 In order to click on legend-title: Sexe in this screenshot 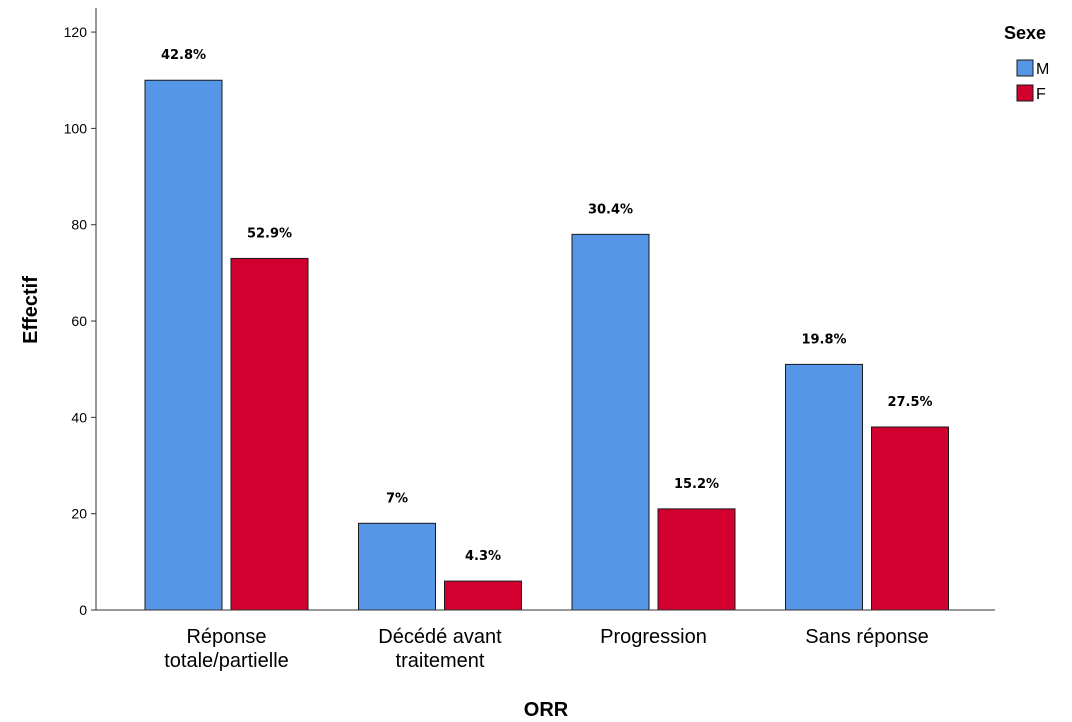, I will do `click(1025, 33)`.